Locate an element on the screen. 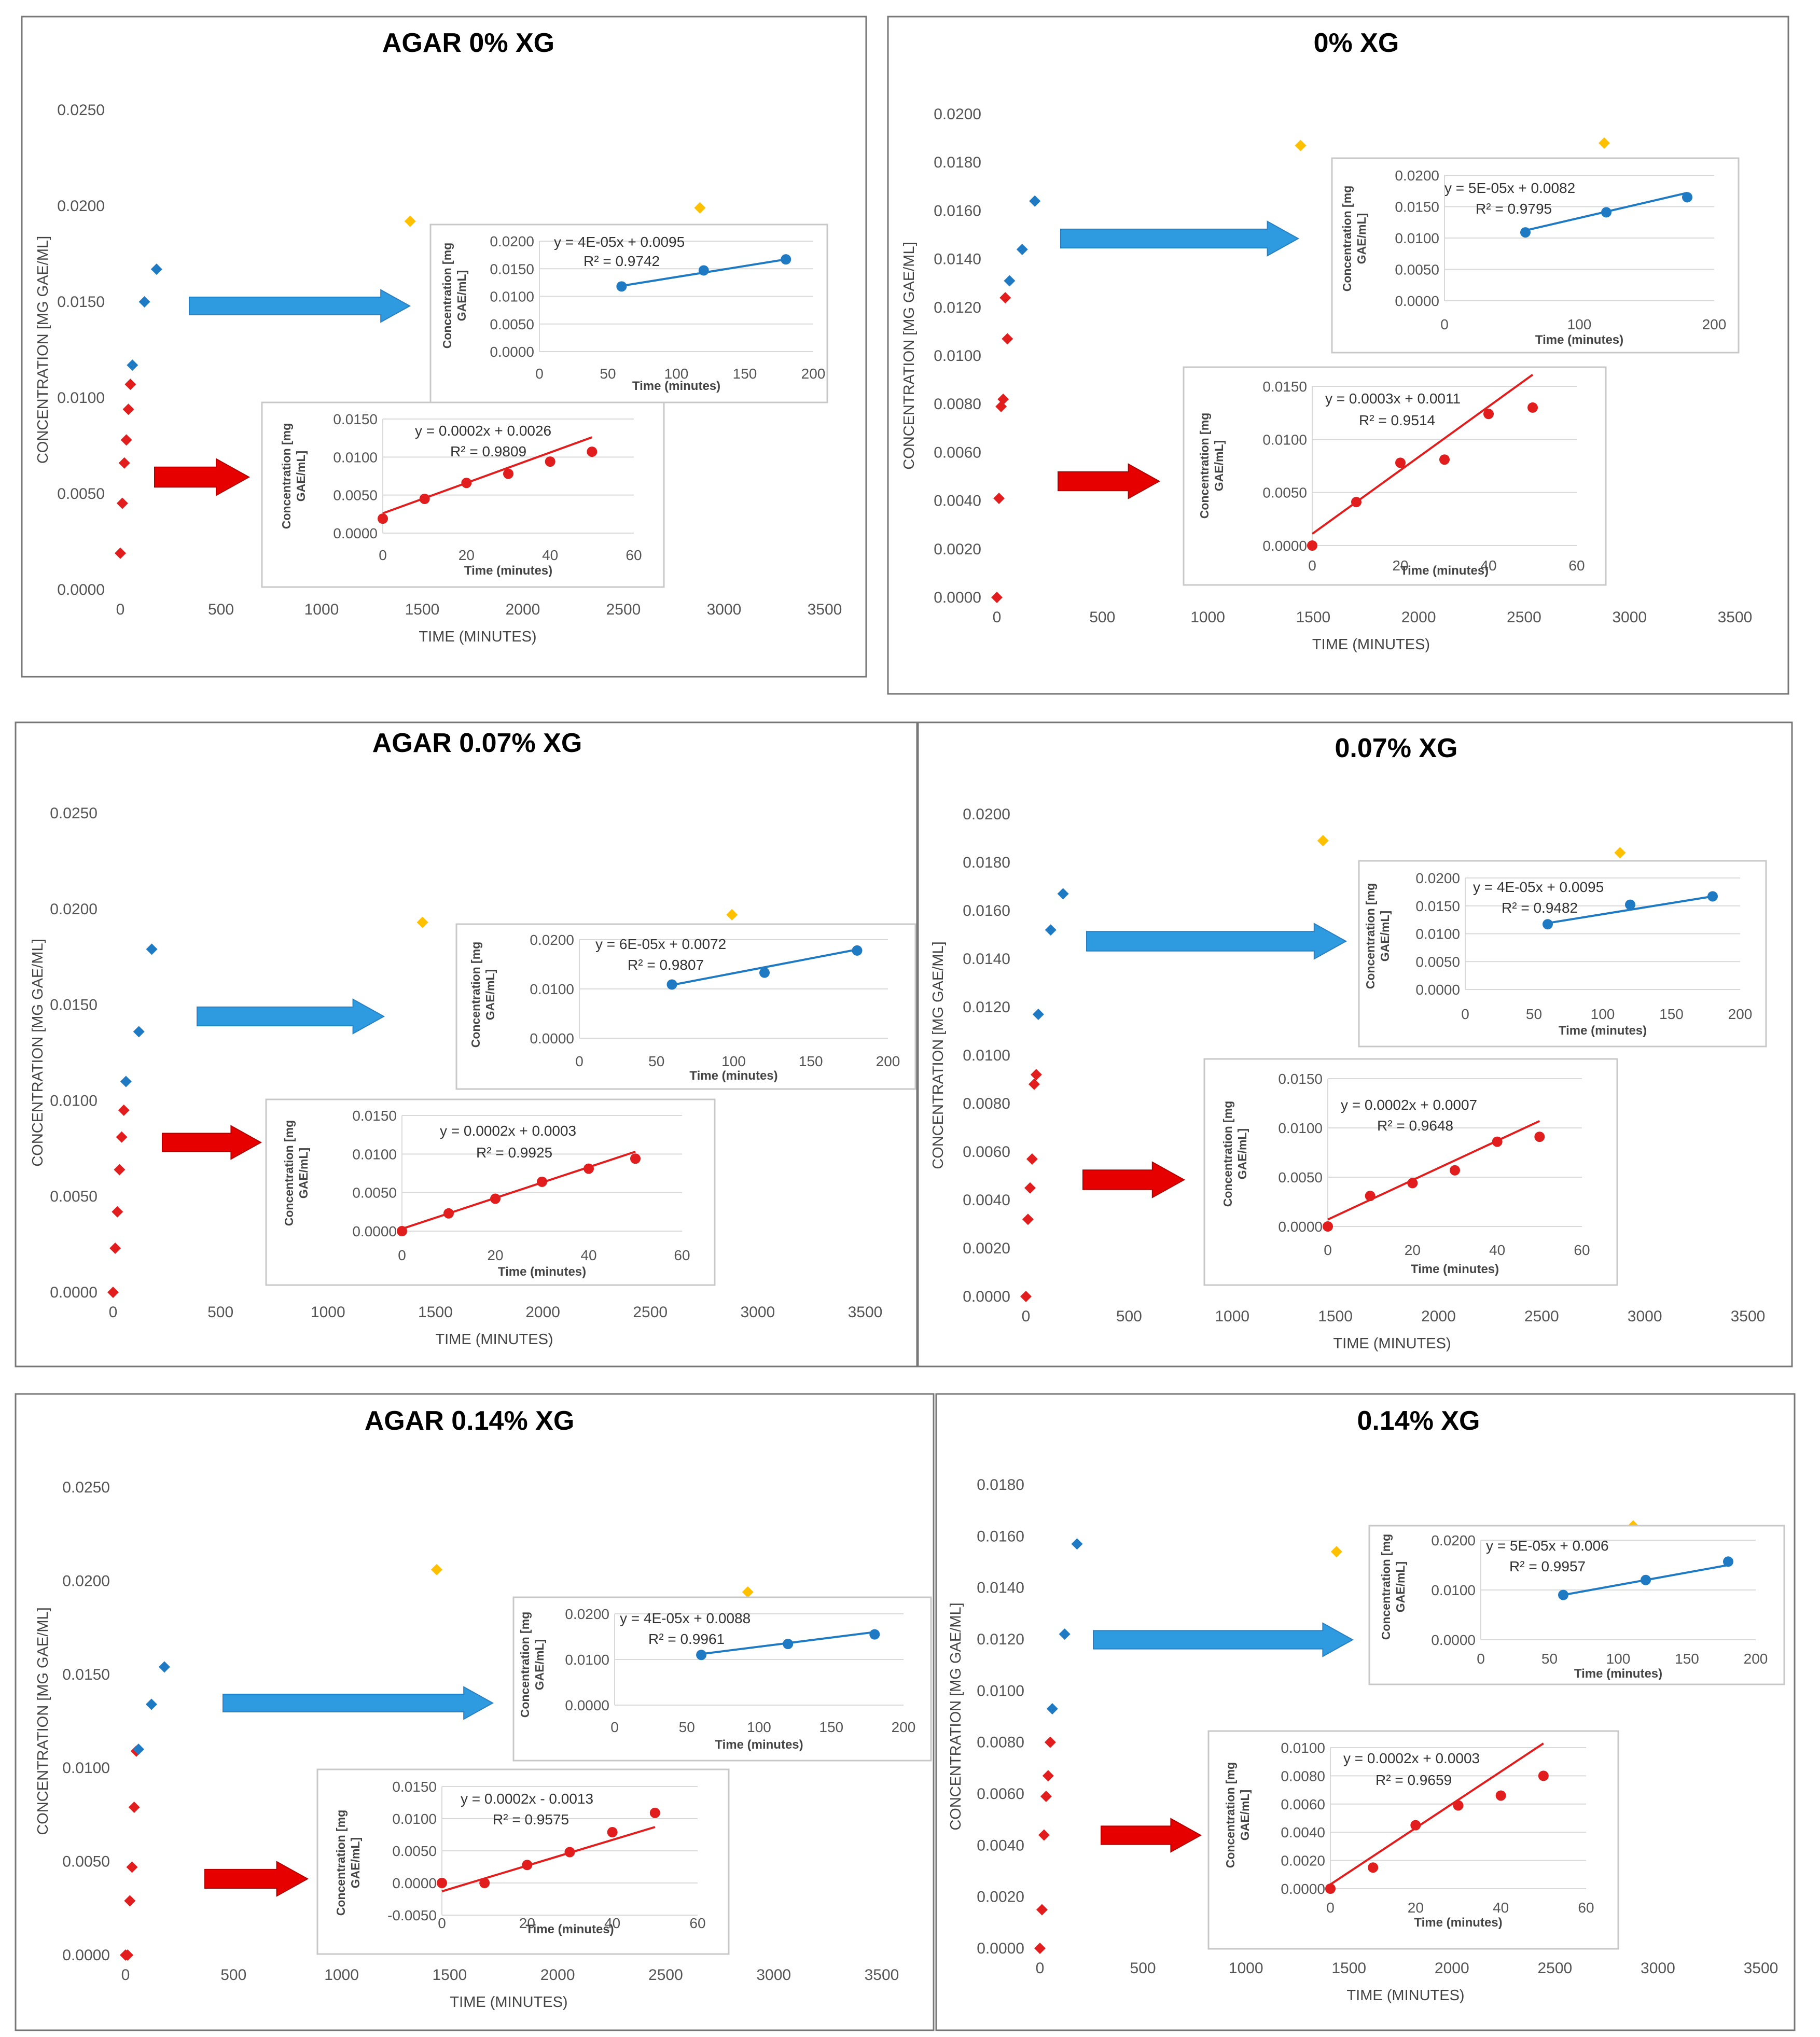  trendline-equation: y = 0.0003x + 0.0011 is located at coordinates (1393, 398).